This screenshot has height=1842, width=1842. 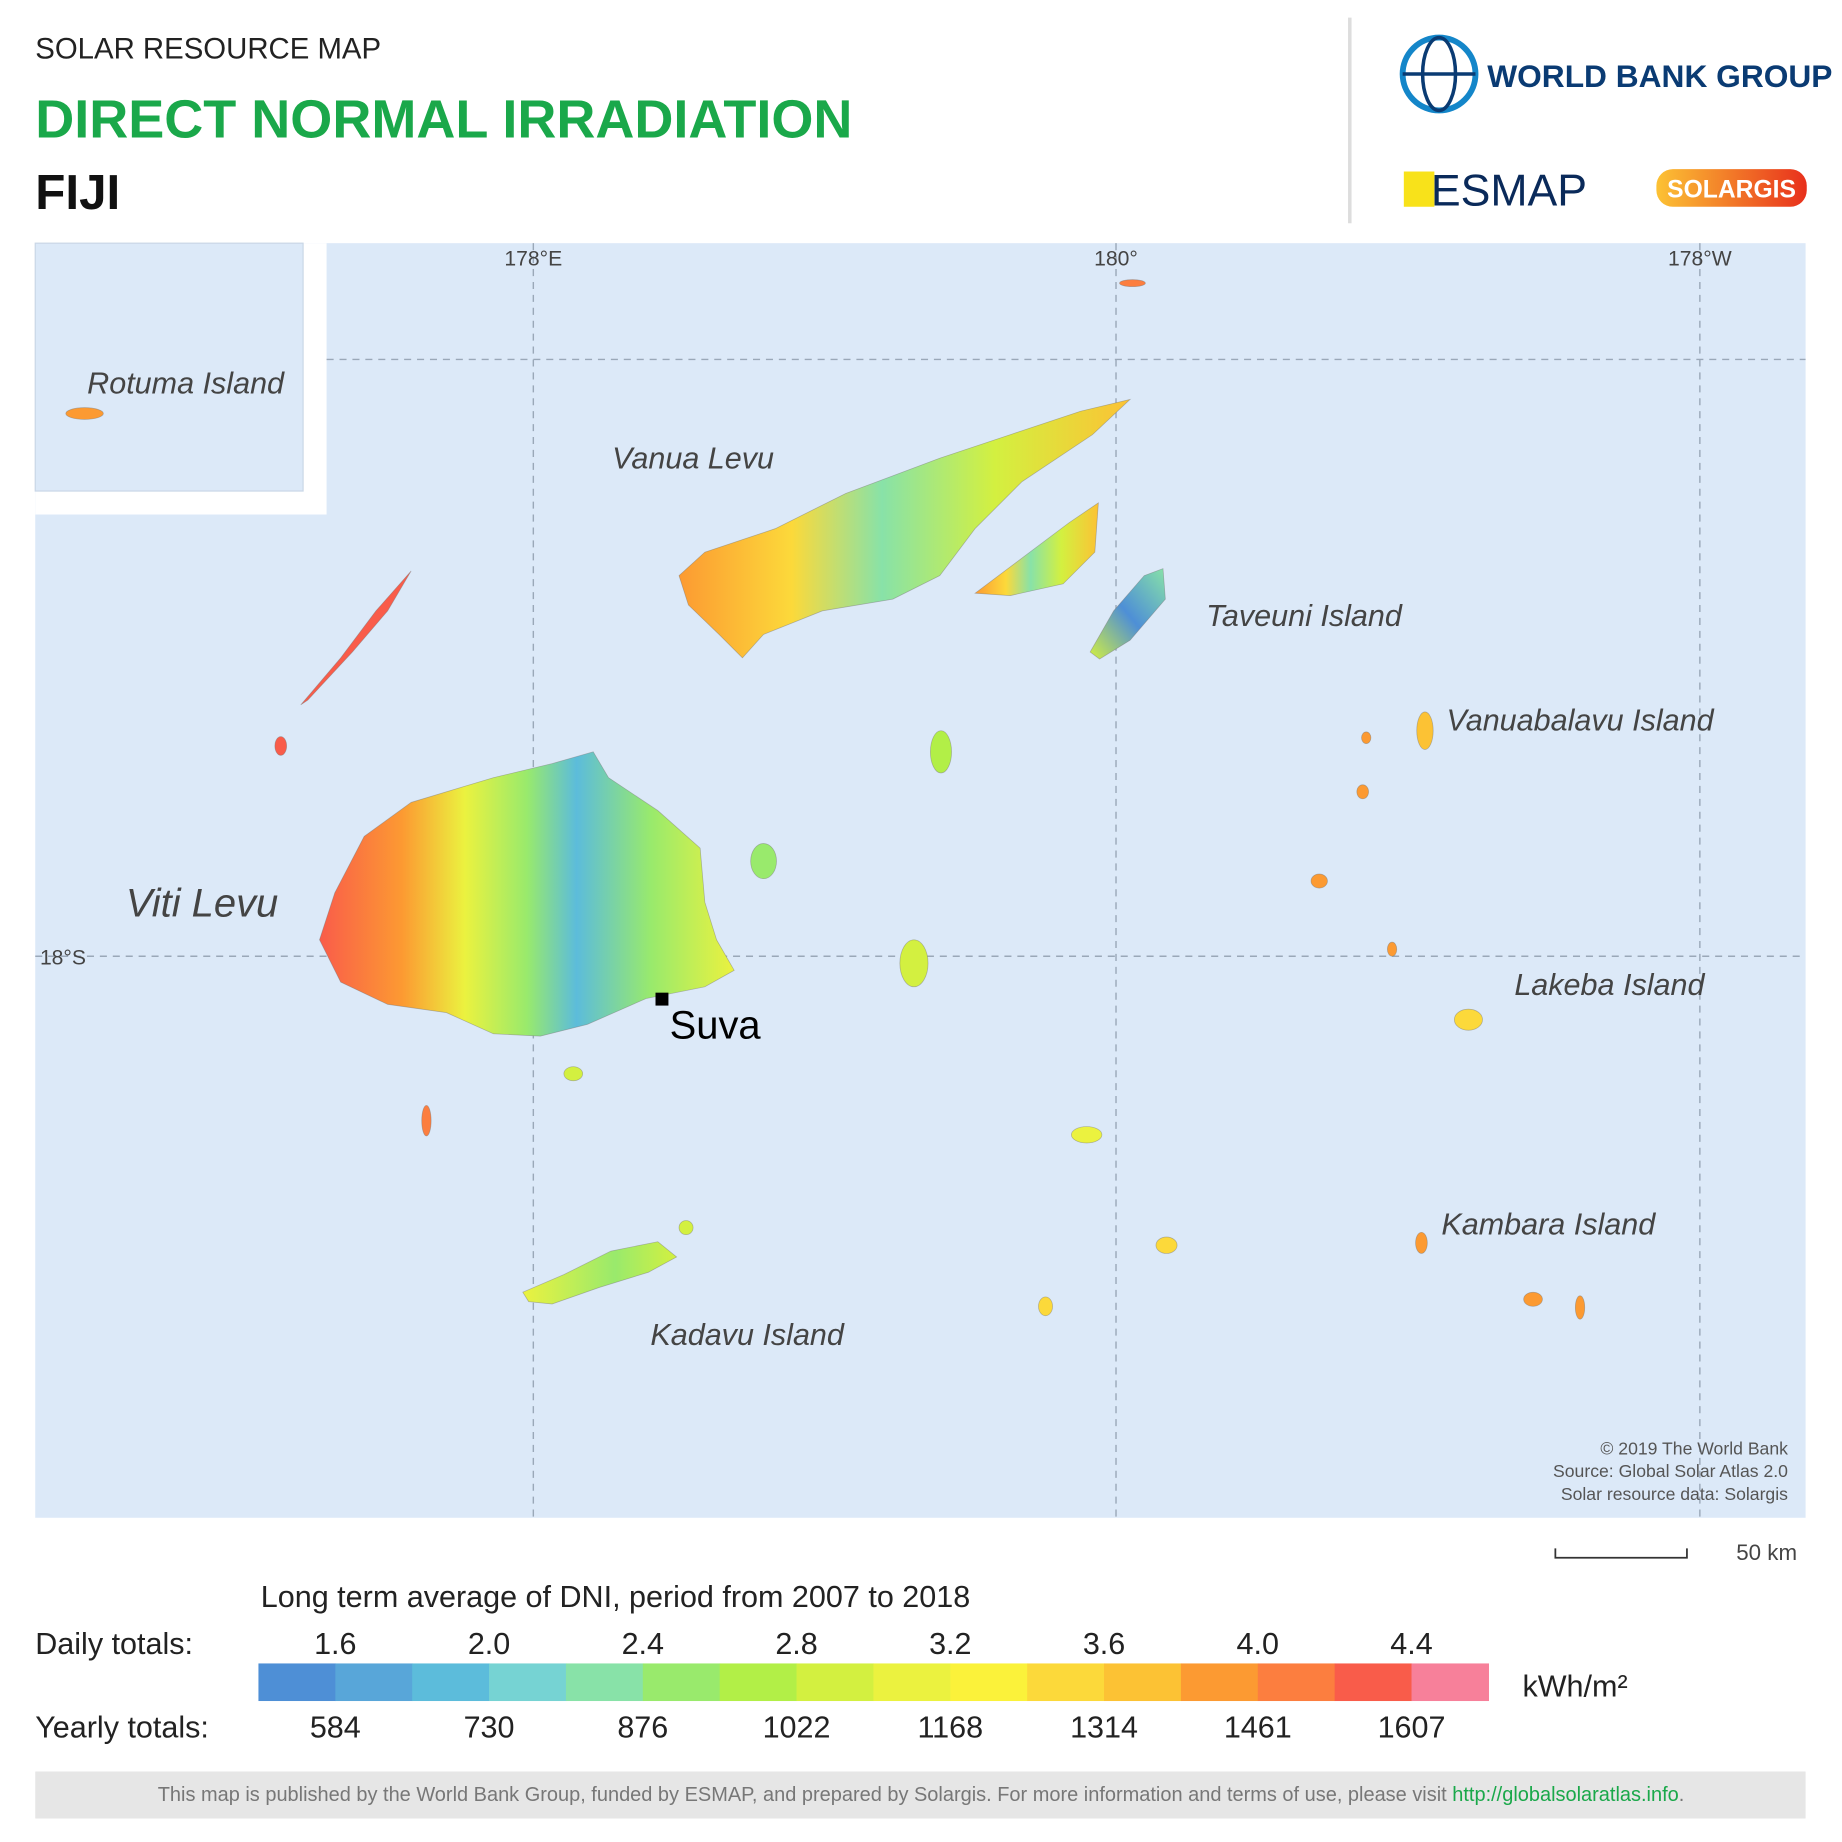 What do you see at coordinates (1675, 1552) in the screenshot?
I see `scale-bar: 50 km` at bounding box center [1675, 1552].